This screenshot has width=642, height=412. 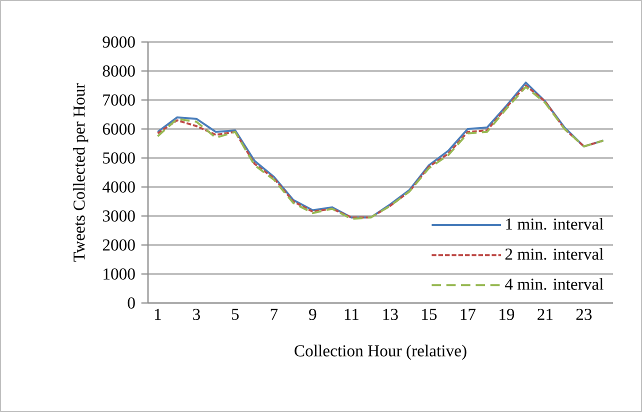 I want to click on x-tick-label: 17, so click(x=468, y=314).